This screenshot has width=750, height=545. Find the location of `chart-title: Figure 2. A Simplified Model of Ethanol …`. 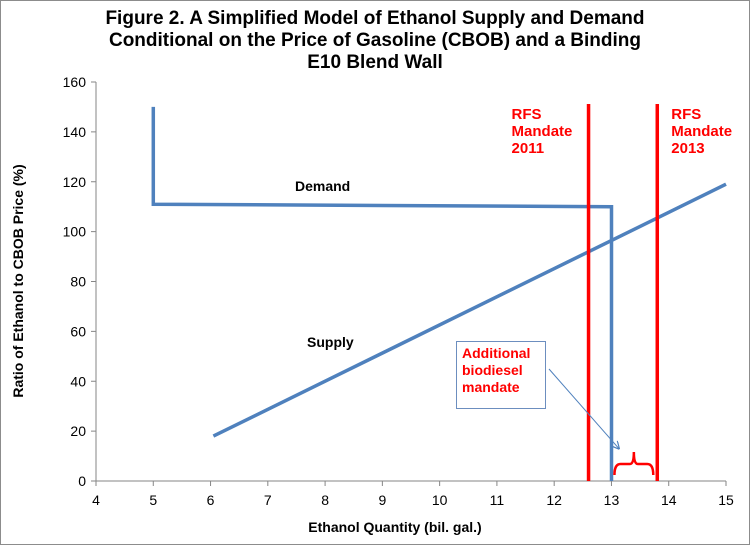

chart-title: Figure 2. A Simplified Model of Ethanol … is located at coordinates (375, 41).